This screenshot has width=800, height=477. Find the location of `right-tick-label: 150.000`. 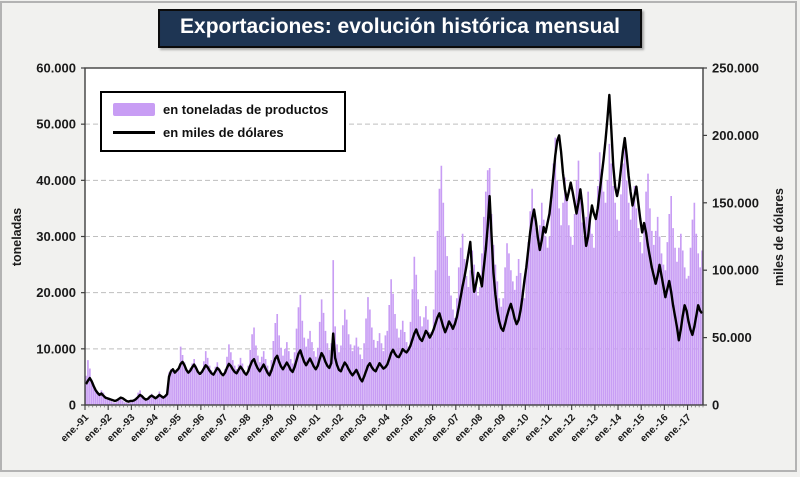

right-tick-label: 150.000 is located at coordinates (735, 202).